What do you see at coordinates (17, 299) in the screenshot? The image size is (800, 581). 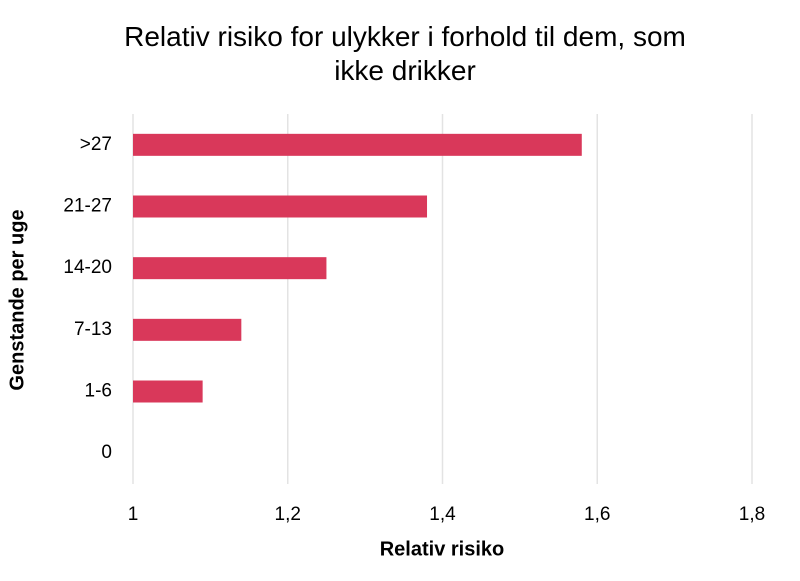 I see `y-axis-title: Genstande per uge` at bounding box center [17, 299].